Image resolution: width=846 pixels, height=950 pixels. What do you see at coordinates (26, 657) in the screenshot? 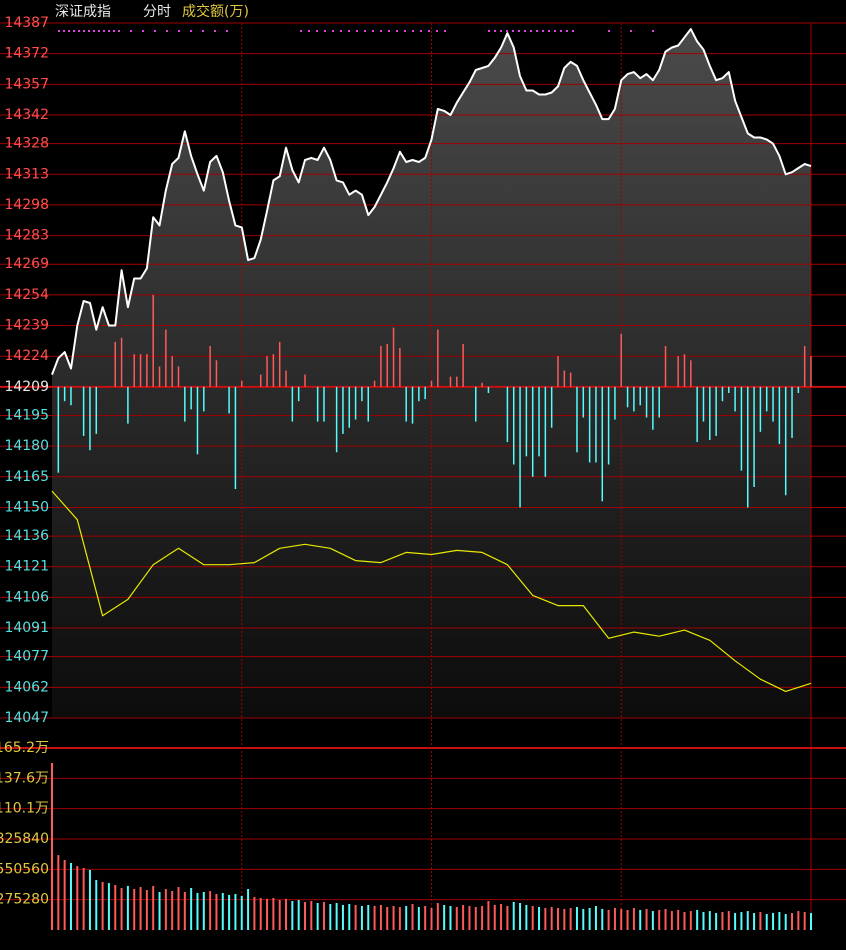
I see `y-tick-label: 14077` at bounding box center [26, 657].